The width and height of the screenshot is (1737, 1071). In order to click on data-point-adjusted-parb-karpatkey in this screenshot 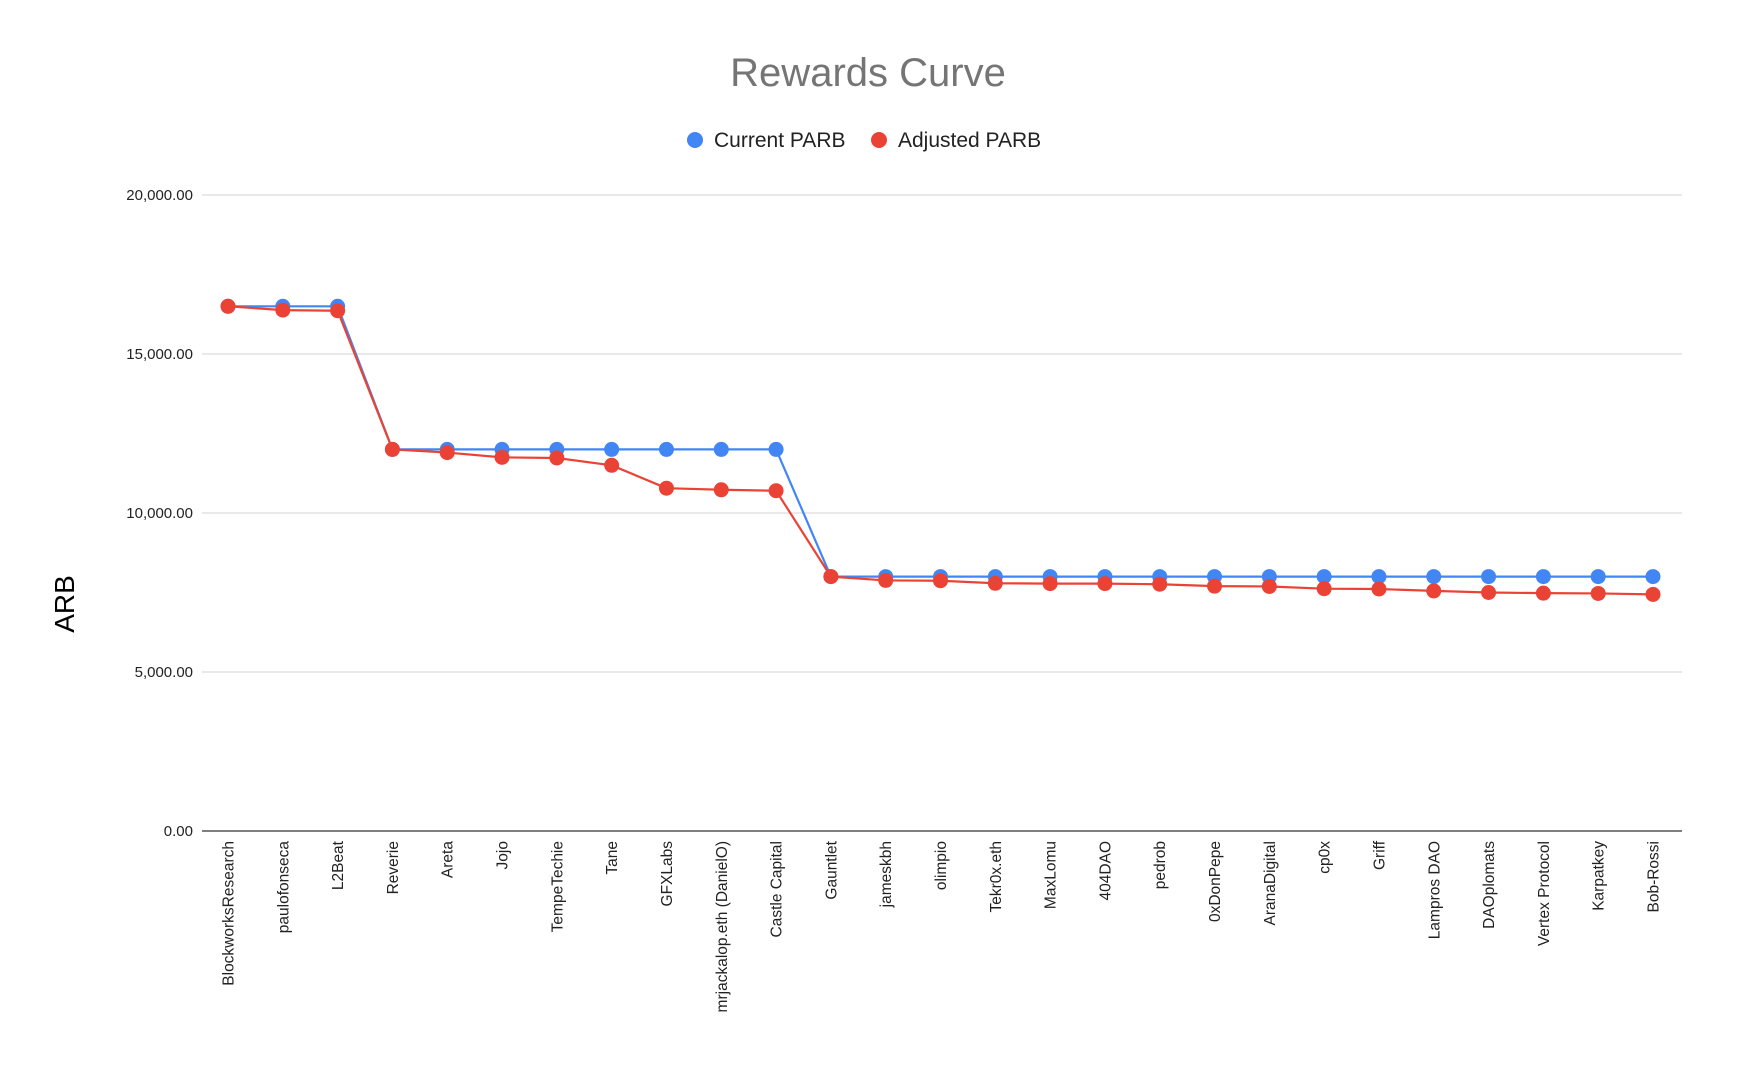, I will do `click(1598, 593)`.